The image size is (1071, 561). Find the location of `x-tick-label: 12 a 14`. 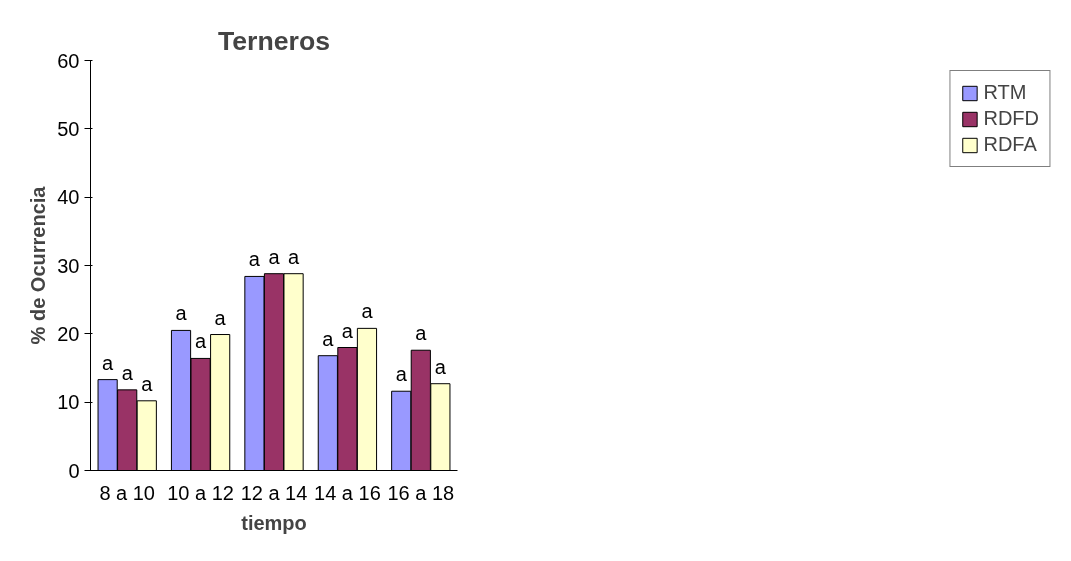

x-tick-label: 12 a 14 is located at coordinates (274, 492).